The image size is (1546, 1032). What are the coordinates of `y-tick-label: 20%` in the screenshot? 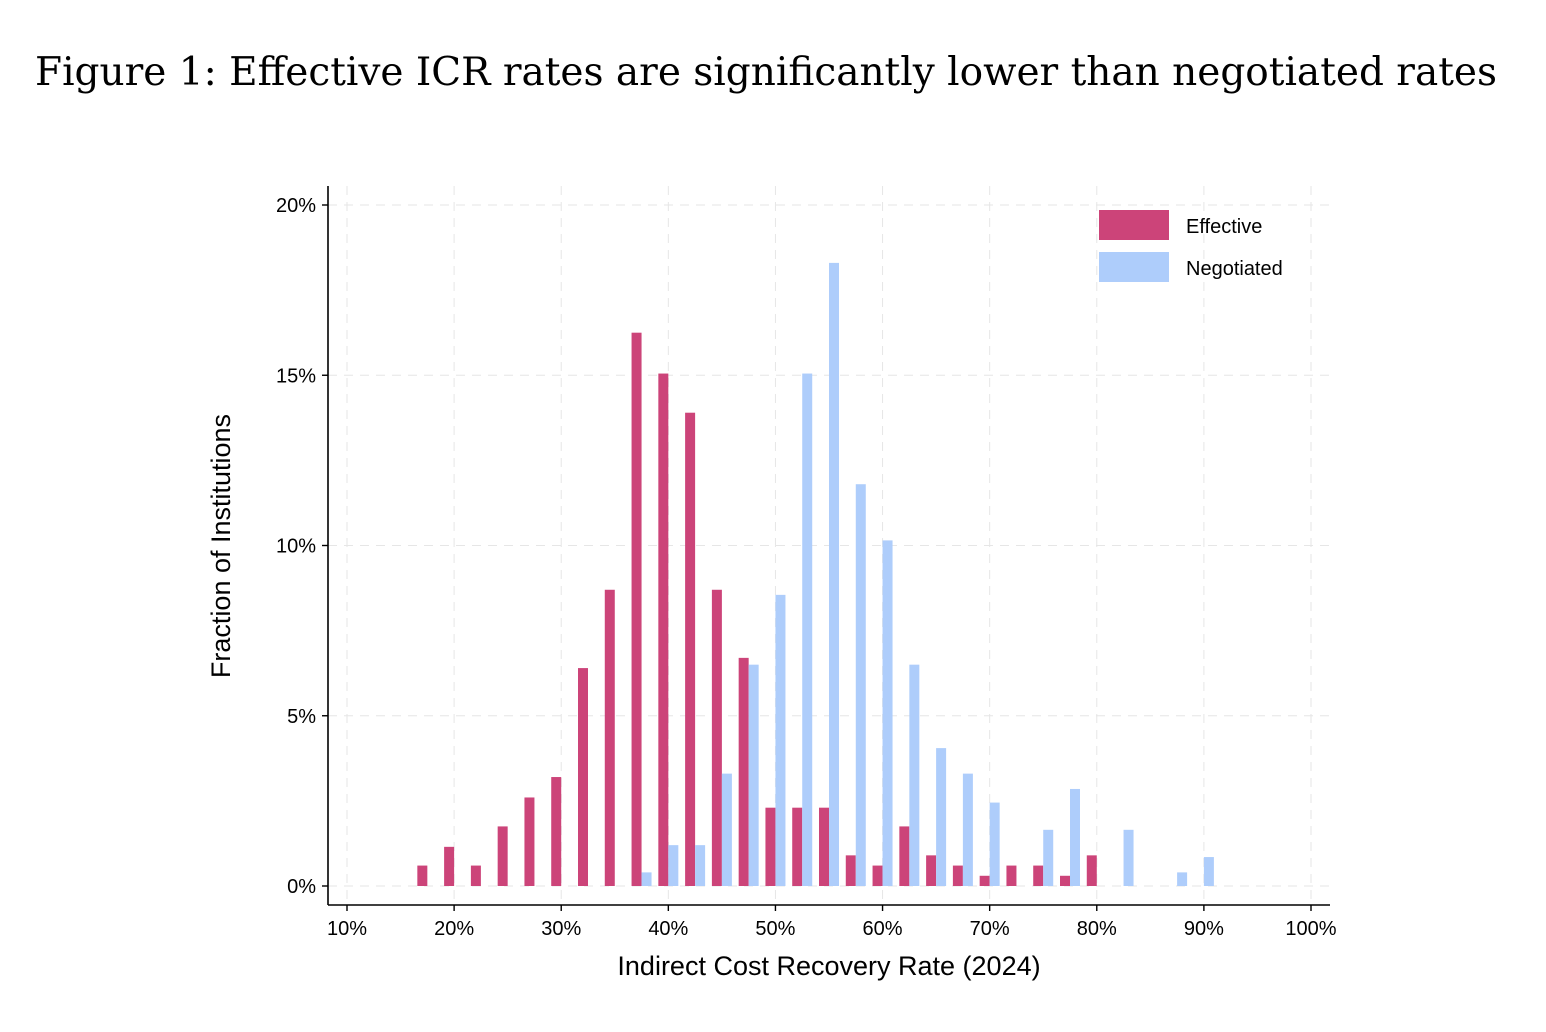 It's located at (296, 206).